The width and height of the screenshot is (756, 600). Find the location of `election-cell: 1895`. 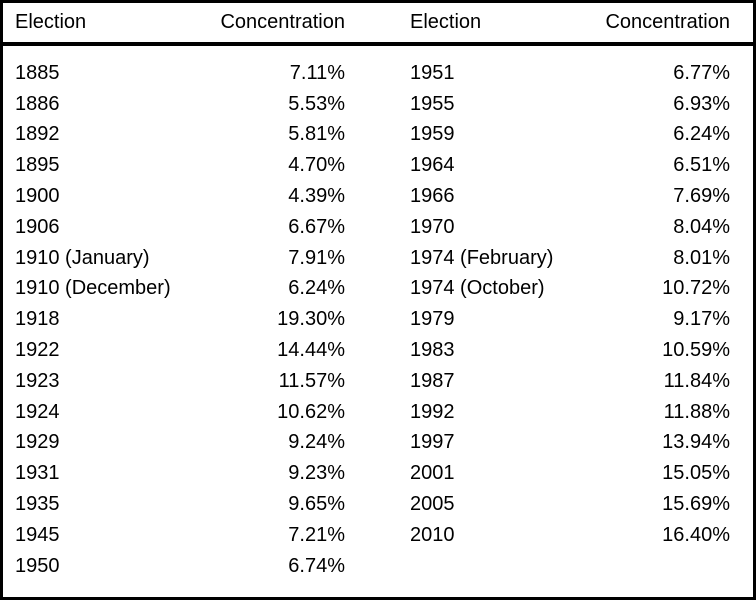

election-cell: 1895 is located at coordinates (37, 165).